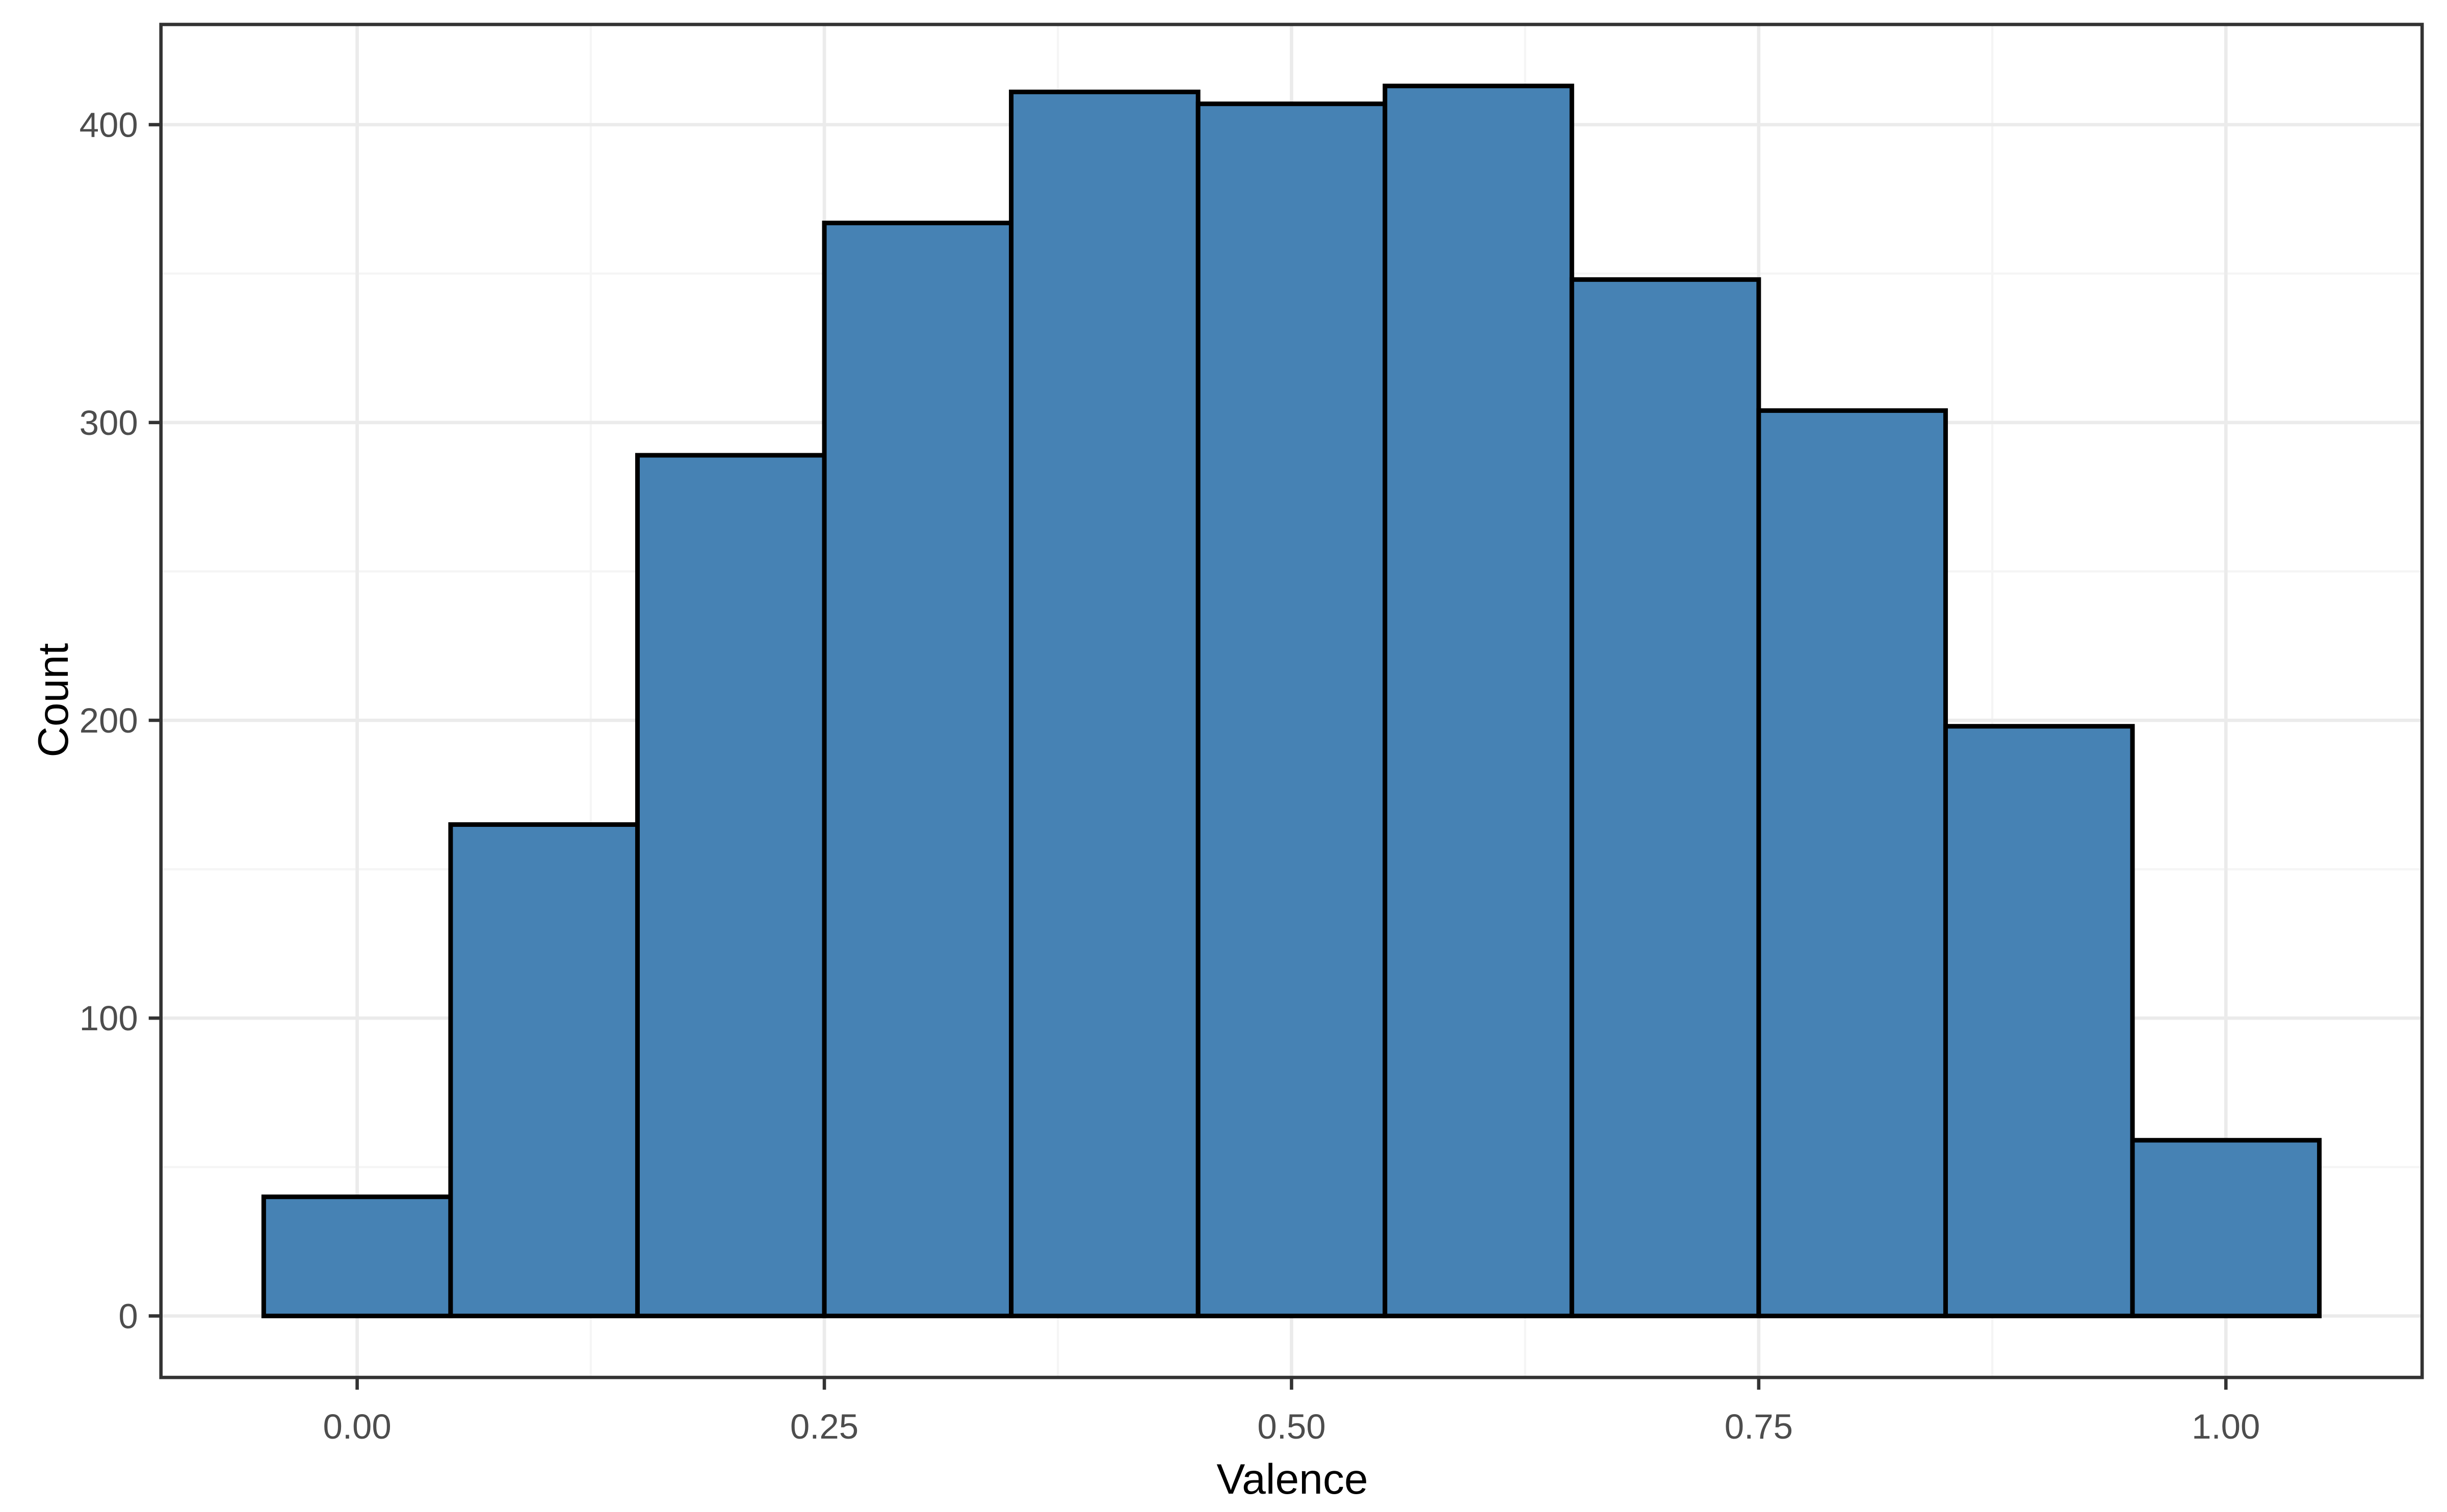 This screenshot has width=2447, height=1512. I want to click on y-tick-label: 200, so click(109, 720).